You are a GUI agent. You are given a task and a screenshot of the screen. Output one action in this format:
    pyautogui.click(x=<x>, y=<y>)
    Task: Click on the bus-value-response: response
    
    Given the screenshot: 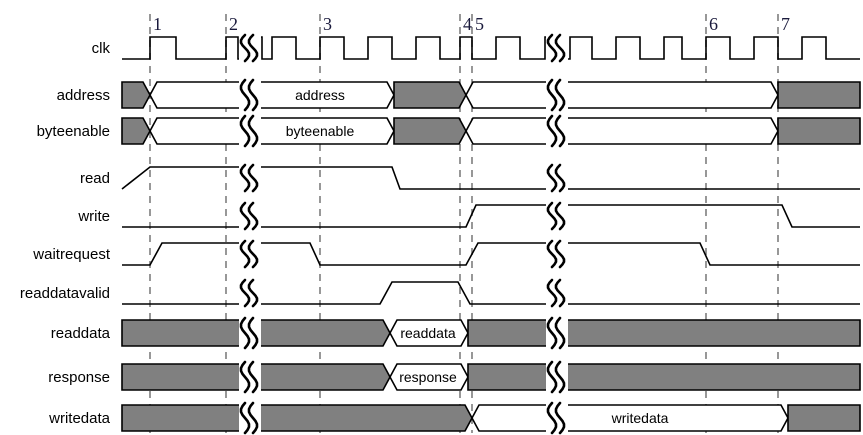 What is the action you would take?
    pyautogui.click(x=428, y=377)
    